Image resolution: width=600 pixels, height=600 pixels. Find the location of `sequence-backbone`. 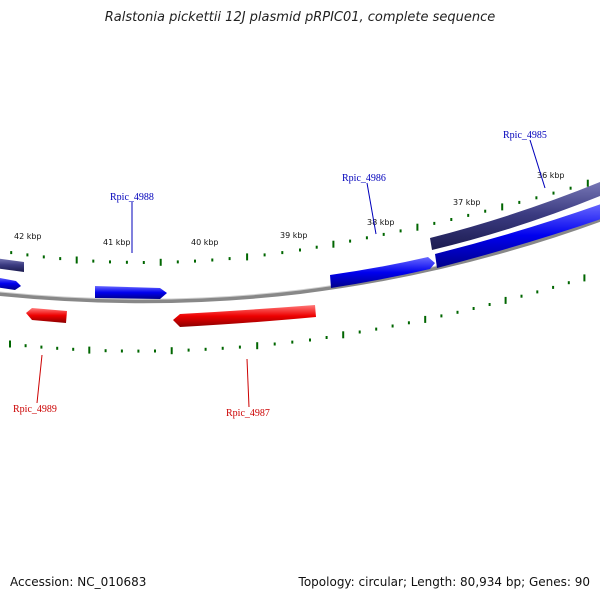

sequence-backbone is located at coordinates (300, 260).